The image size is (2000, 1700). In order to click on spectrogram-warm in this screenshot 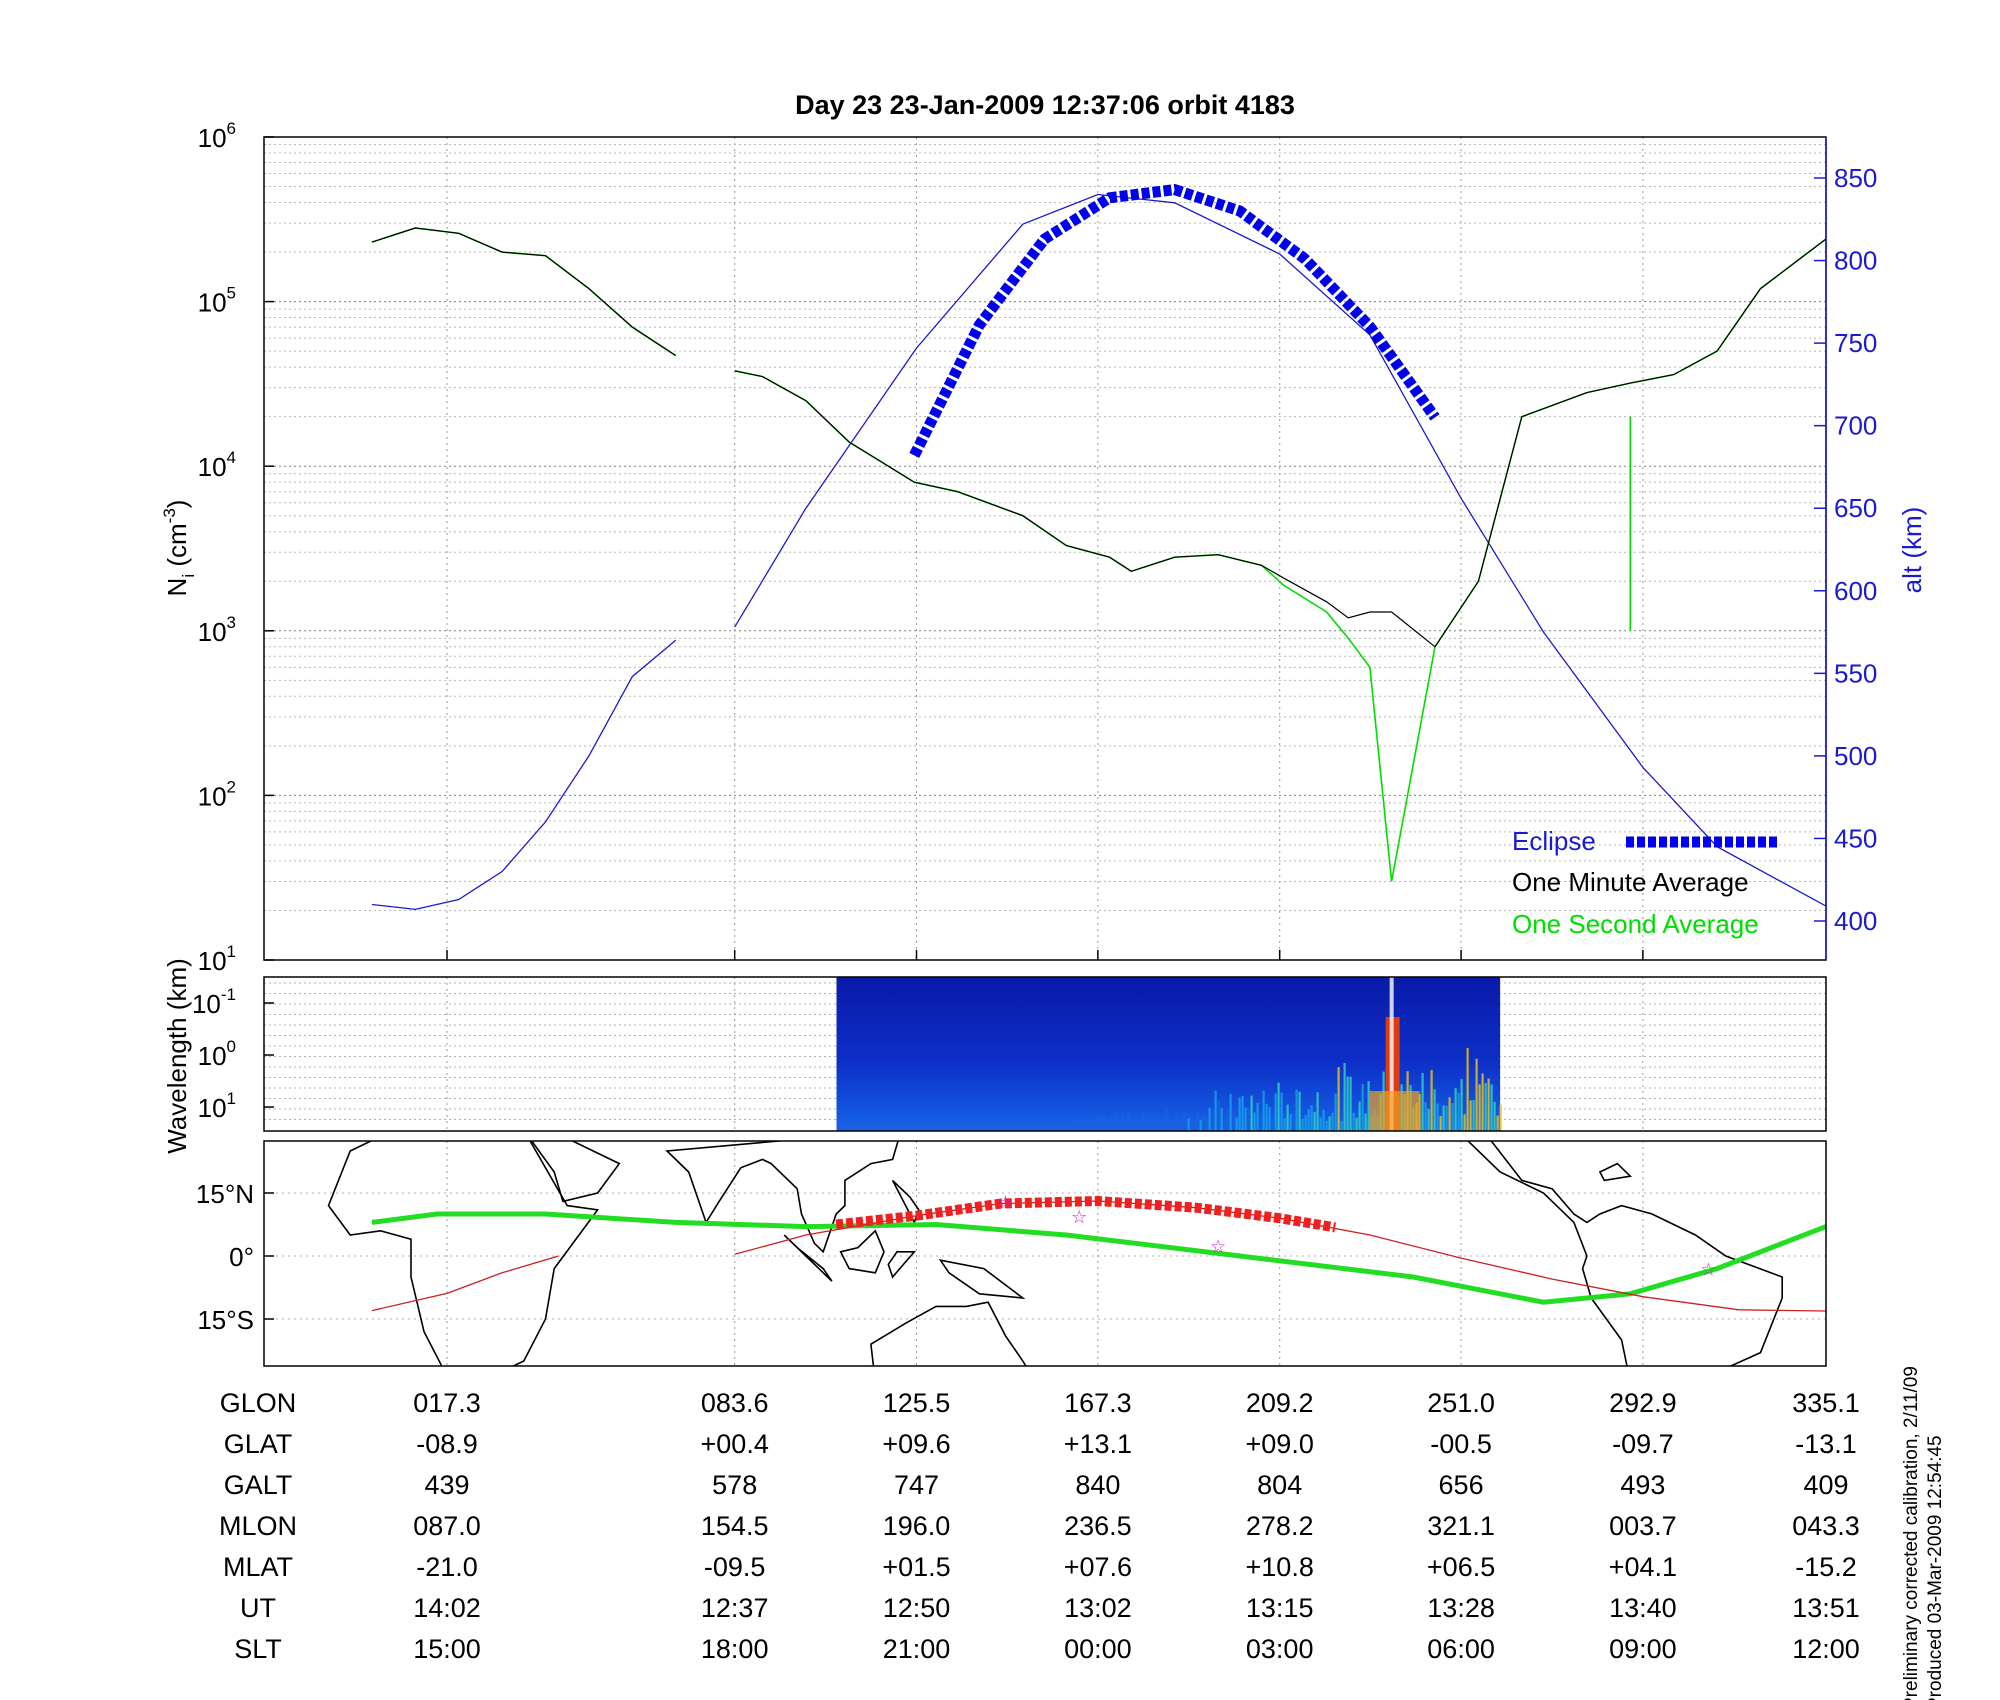, I will do `click(1394, 1111)`.